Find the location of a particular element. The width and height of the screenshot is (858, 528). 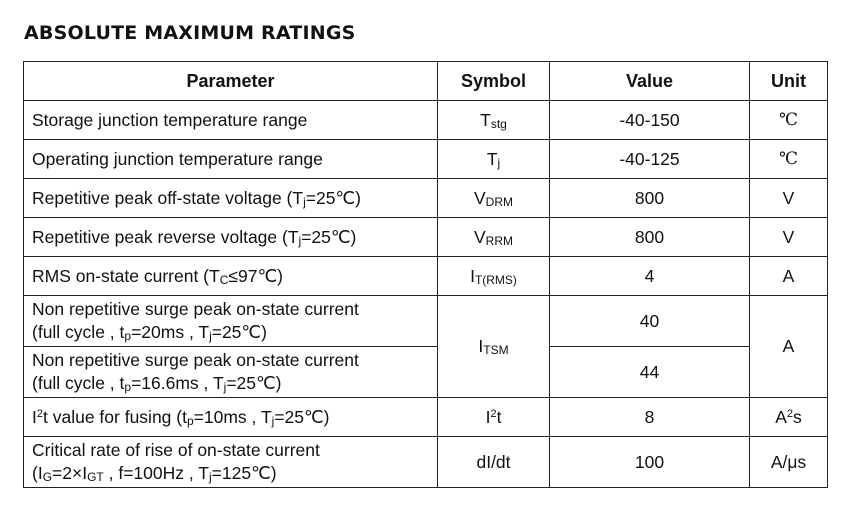

header-value: Value is located at coordinates (649, 81).